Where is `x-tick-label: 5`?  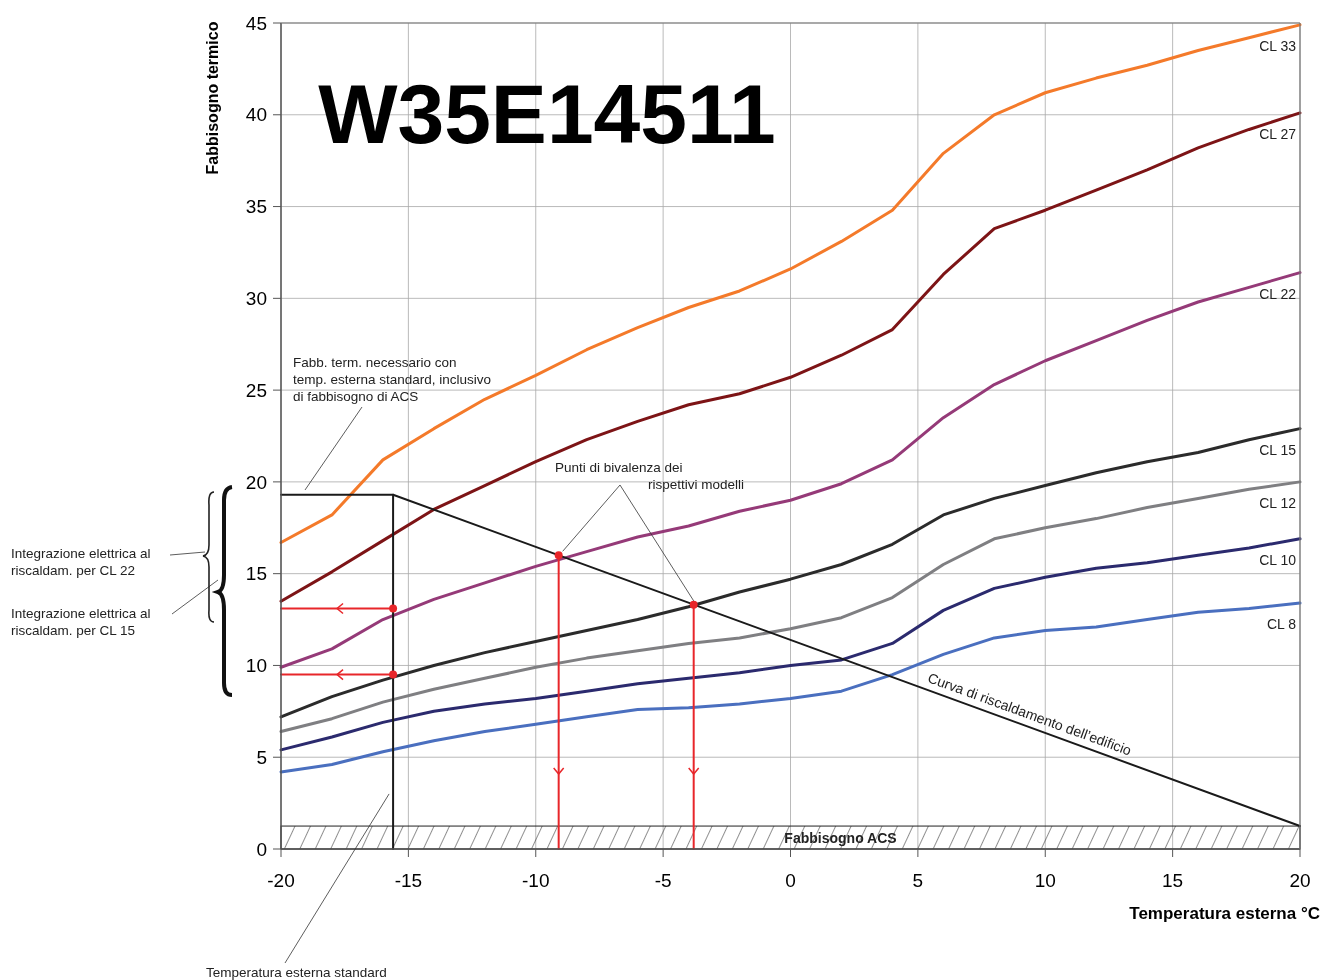
x-tick-label: 5 is located at coordinates (918, 880).